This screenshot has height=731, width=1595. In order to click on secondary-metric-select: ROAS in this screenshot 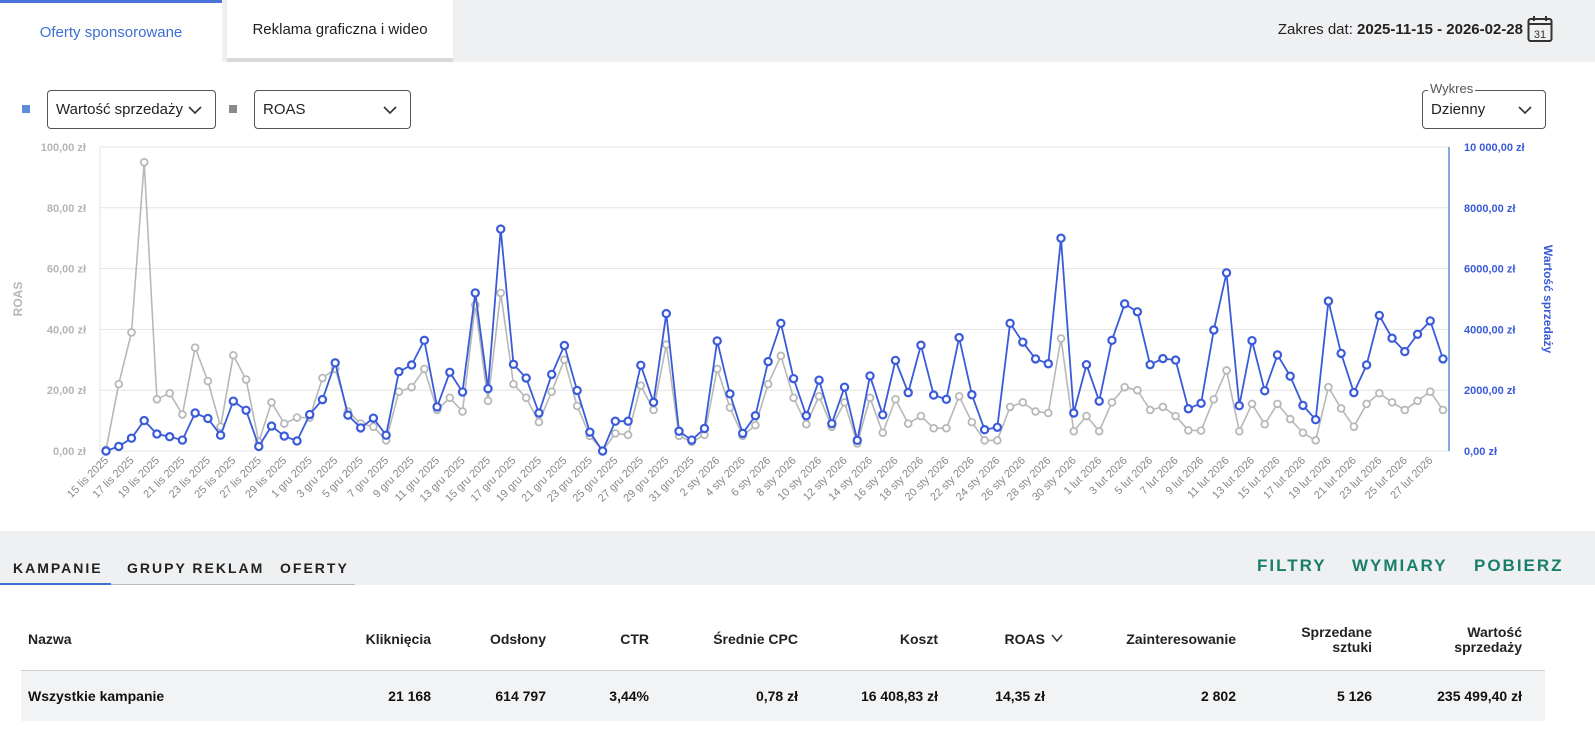, I will do `click(332, 109)`.